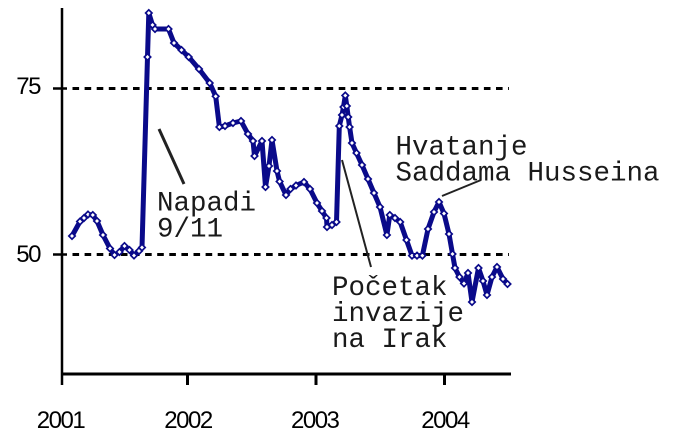 The width and height of the screenshot is (675, 439). What do you see at coordinates (390, 340) in the screenshot?
I see `svg-text: na Irak` at bounding box center [390, 340].